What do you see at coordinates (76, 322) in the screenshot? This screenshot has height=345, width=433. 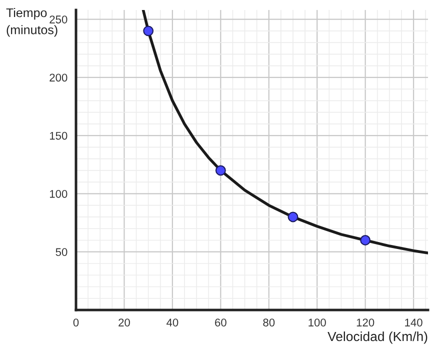 I see `x-tick-label: 0` at bounding box center [76, 322].